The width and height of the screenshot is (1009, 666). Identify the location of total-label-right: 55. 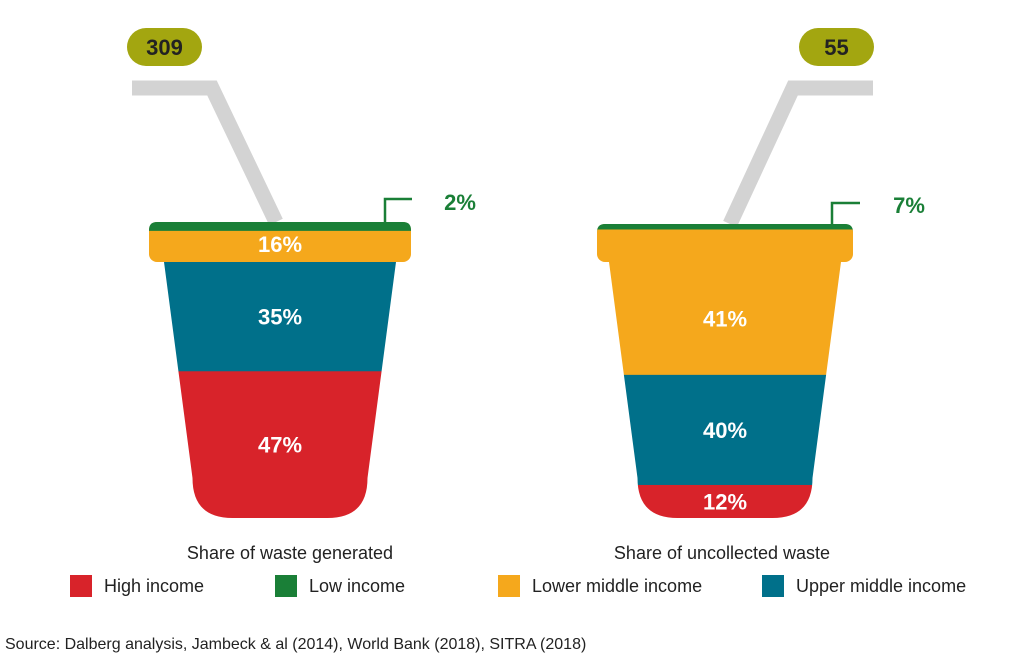
(836, 47).